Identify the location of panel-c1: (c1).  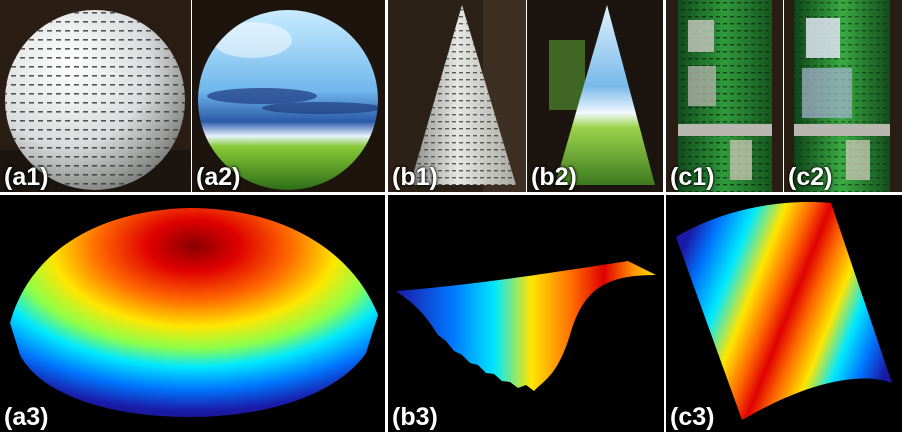
(724, 96).